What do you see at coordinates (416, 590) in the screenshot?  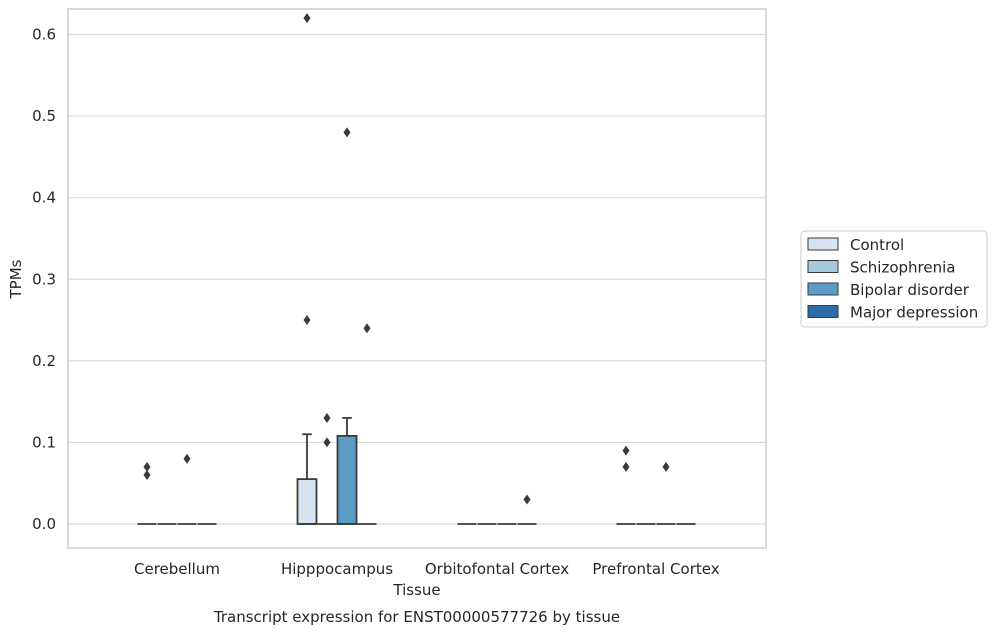 I see `x-axis-label: Tissue` at bounding box center [416, 590].